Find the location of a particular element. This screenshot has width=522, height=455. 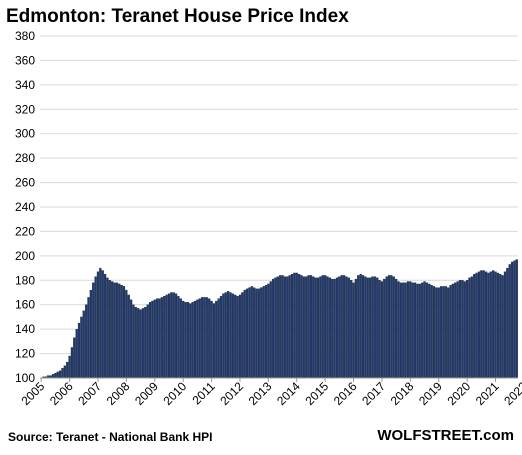

x-tick-label: 2014 is located at coordinates (288, 393).